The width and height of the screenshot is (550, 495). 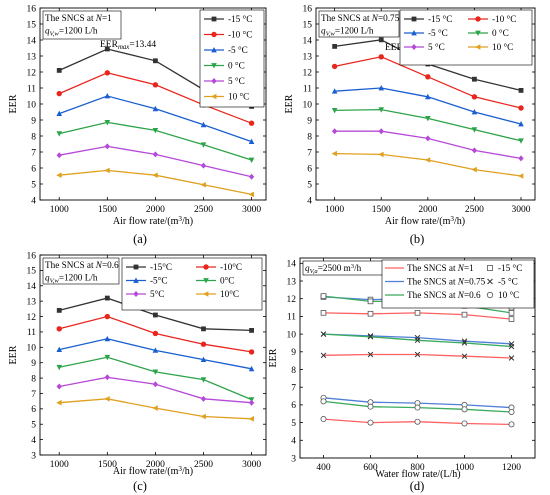 I want to click on legend-label: 0°C, so click(x=227, y=281).